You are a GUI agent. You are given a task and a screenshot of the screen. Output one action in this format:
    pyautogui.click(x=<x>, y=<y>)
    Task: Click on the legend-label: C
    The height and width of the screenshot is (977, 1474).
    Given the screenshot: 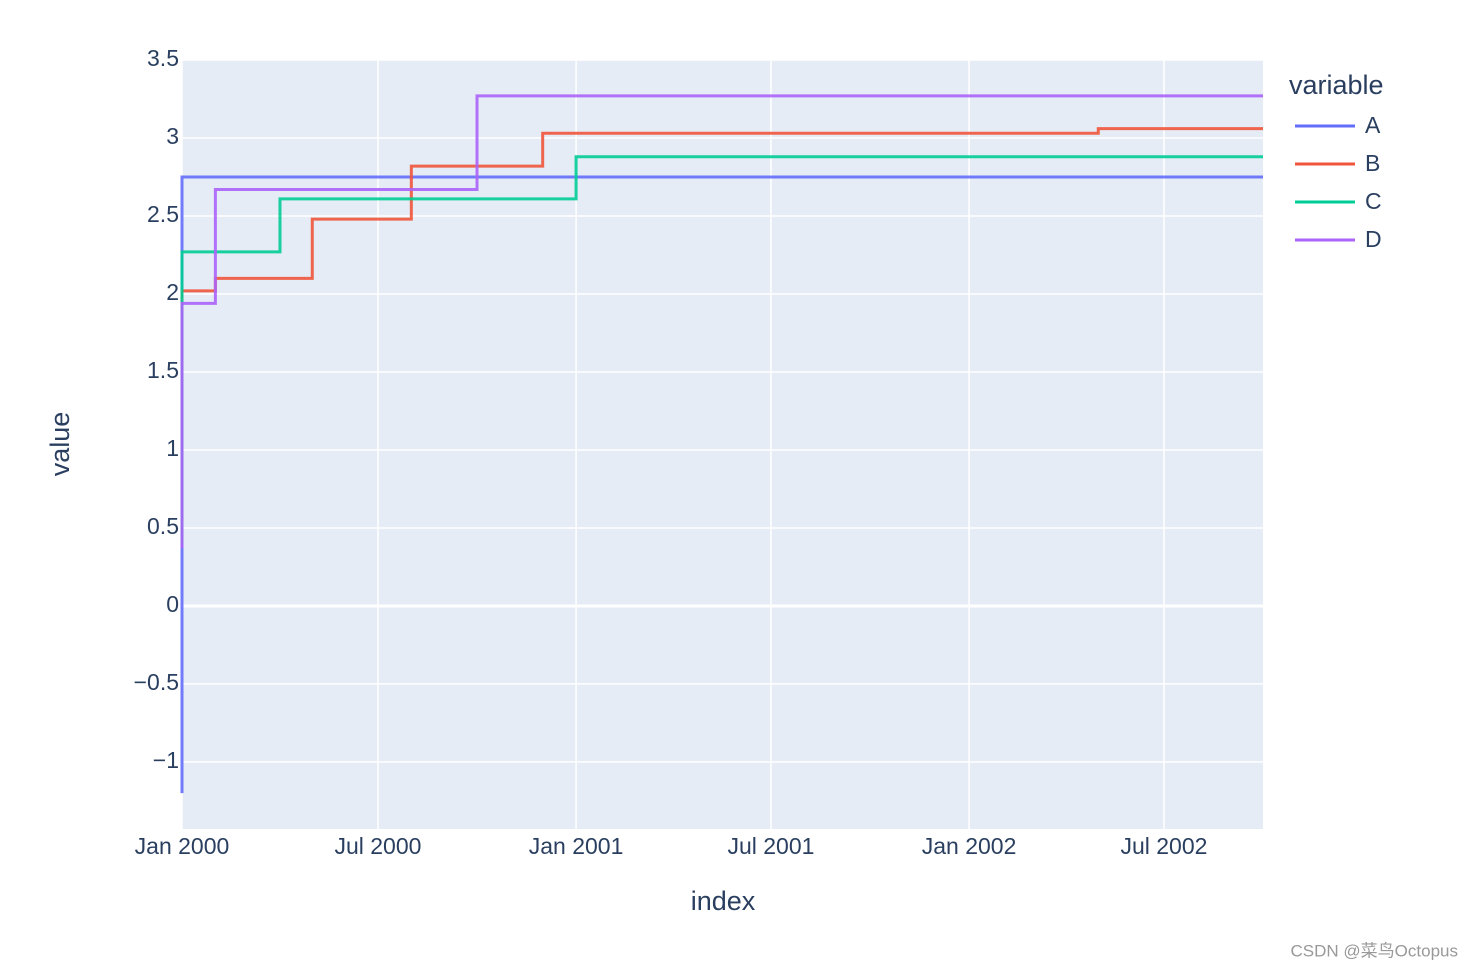 What is the action you would take?
    pyautogui.click(x=1373, y=201)
    